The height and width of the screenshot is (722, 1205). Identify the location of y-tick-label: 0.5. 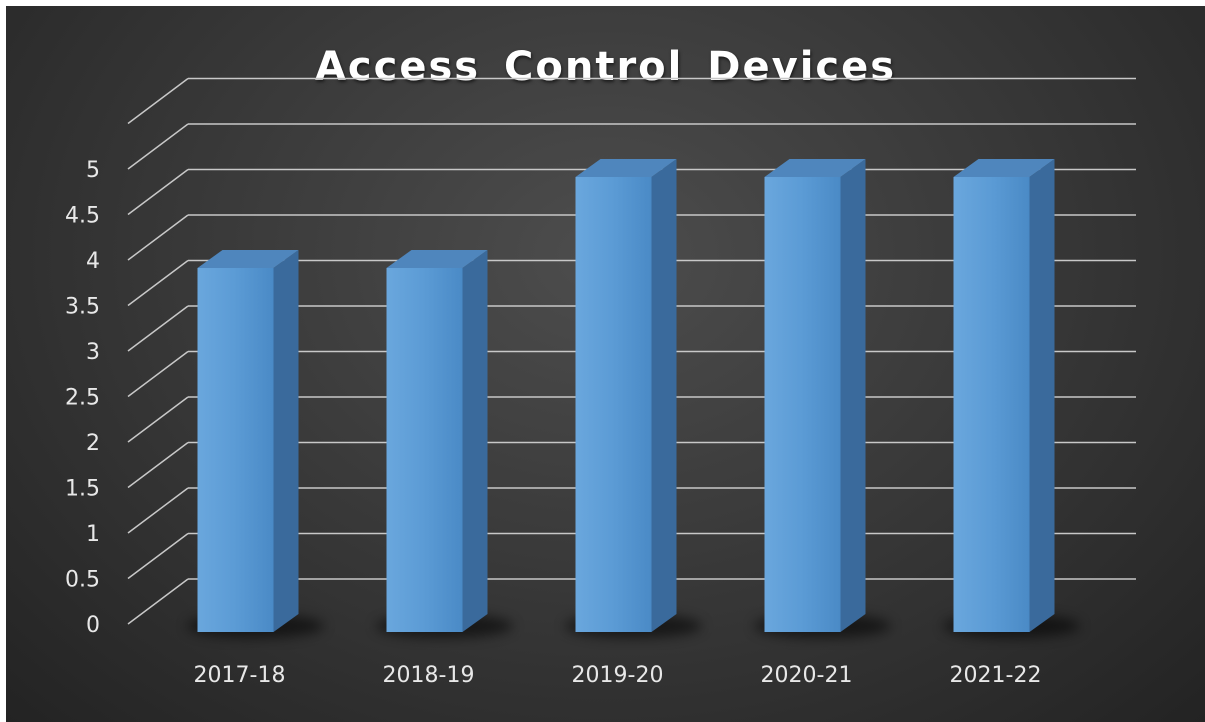
(82, 580).